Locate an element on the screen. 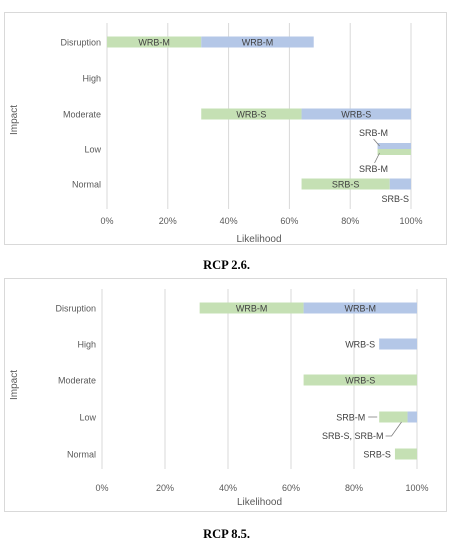 This screenshot has height=550, width=453. caption-rcp26: RCP 2.6. is located at coordinates (226, 265).